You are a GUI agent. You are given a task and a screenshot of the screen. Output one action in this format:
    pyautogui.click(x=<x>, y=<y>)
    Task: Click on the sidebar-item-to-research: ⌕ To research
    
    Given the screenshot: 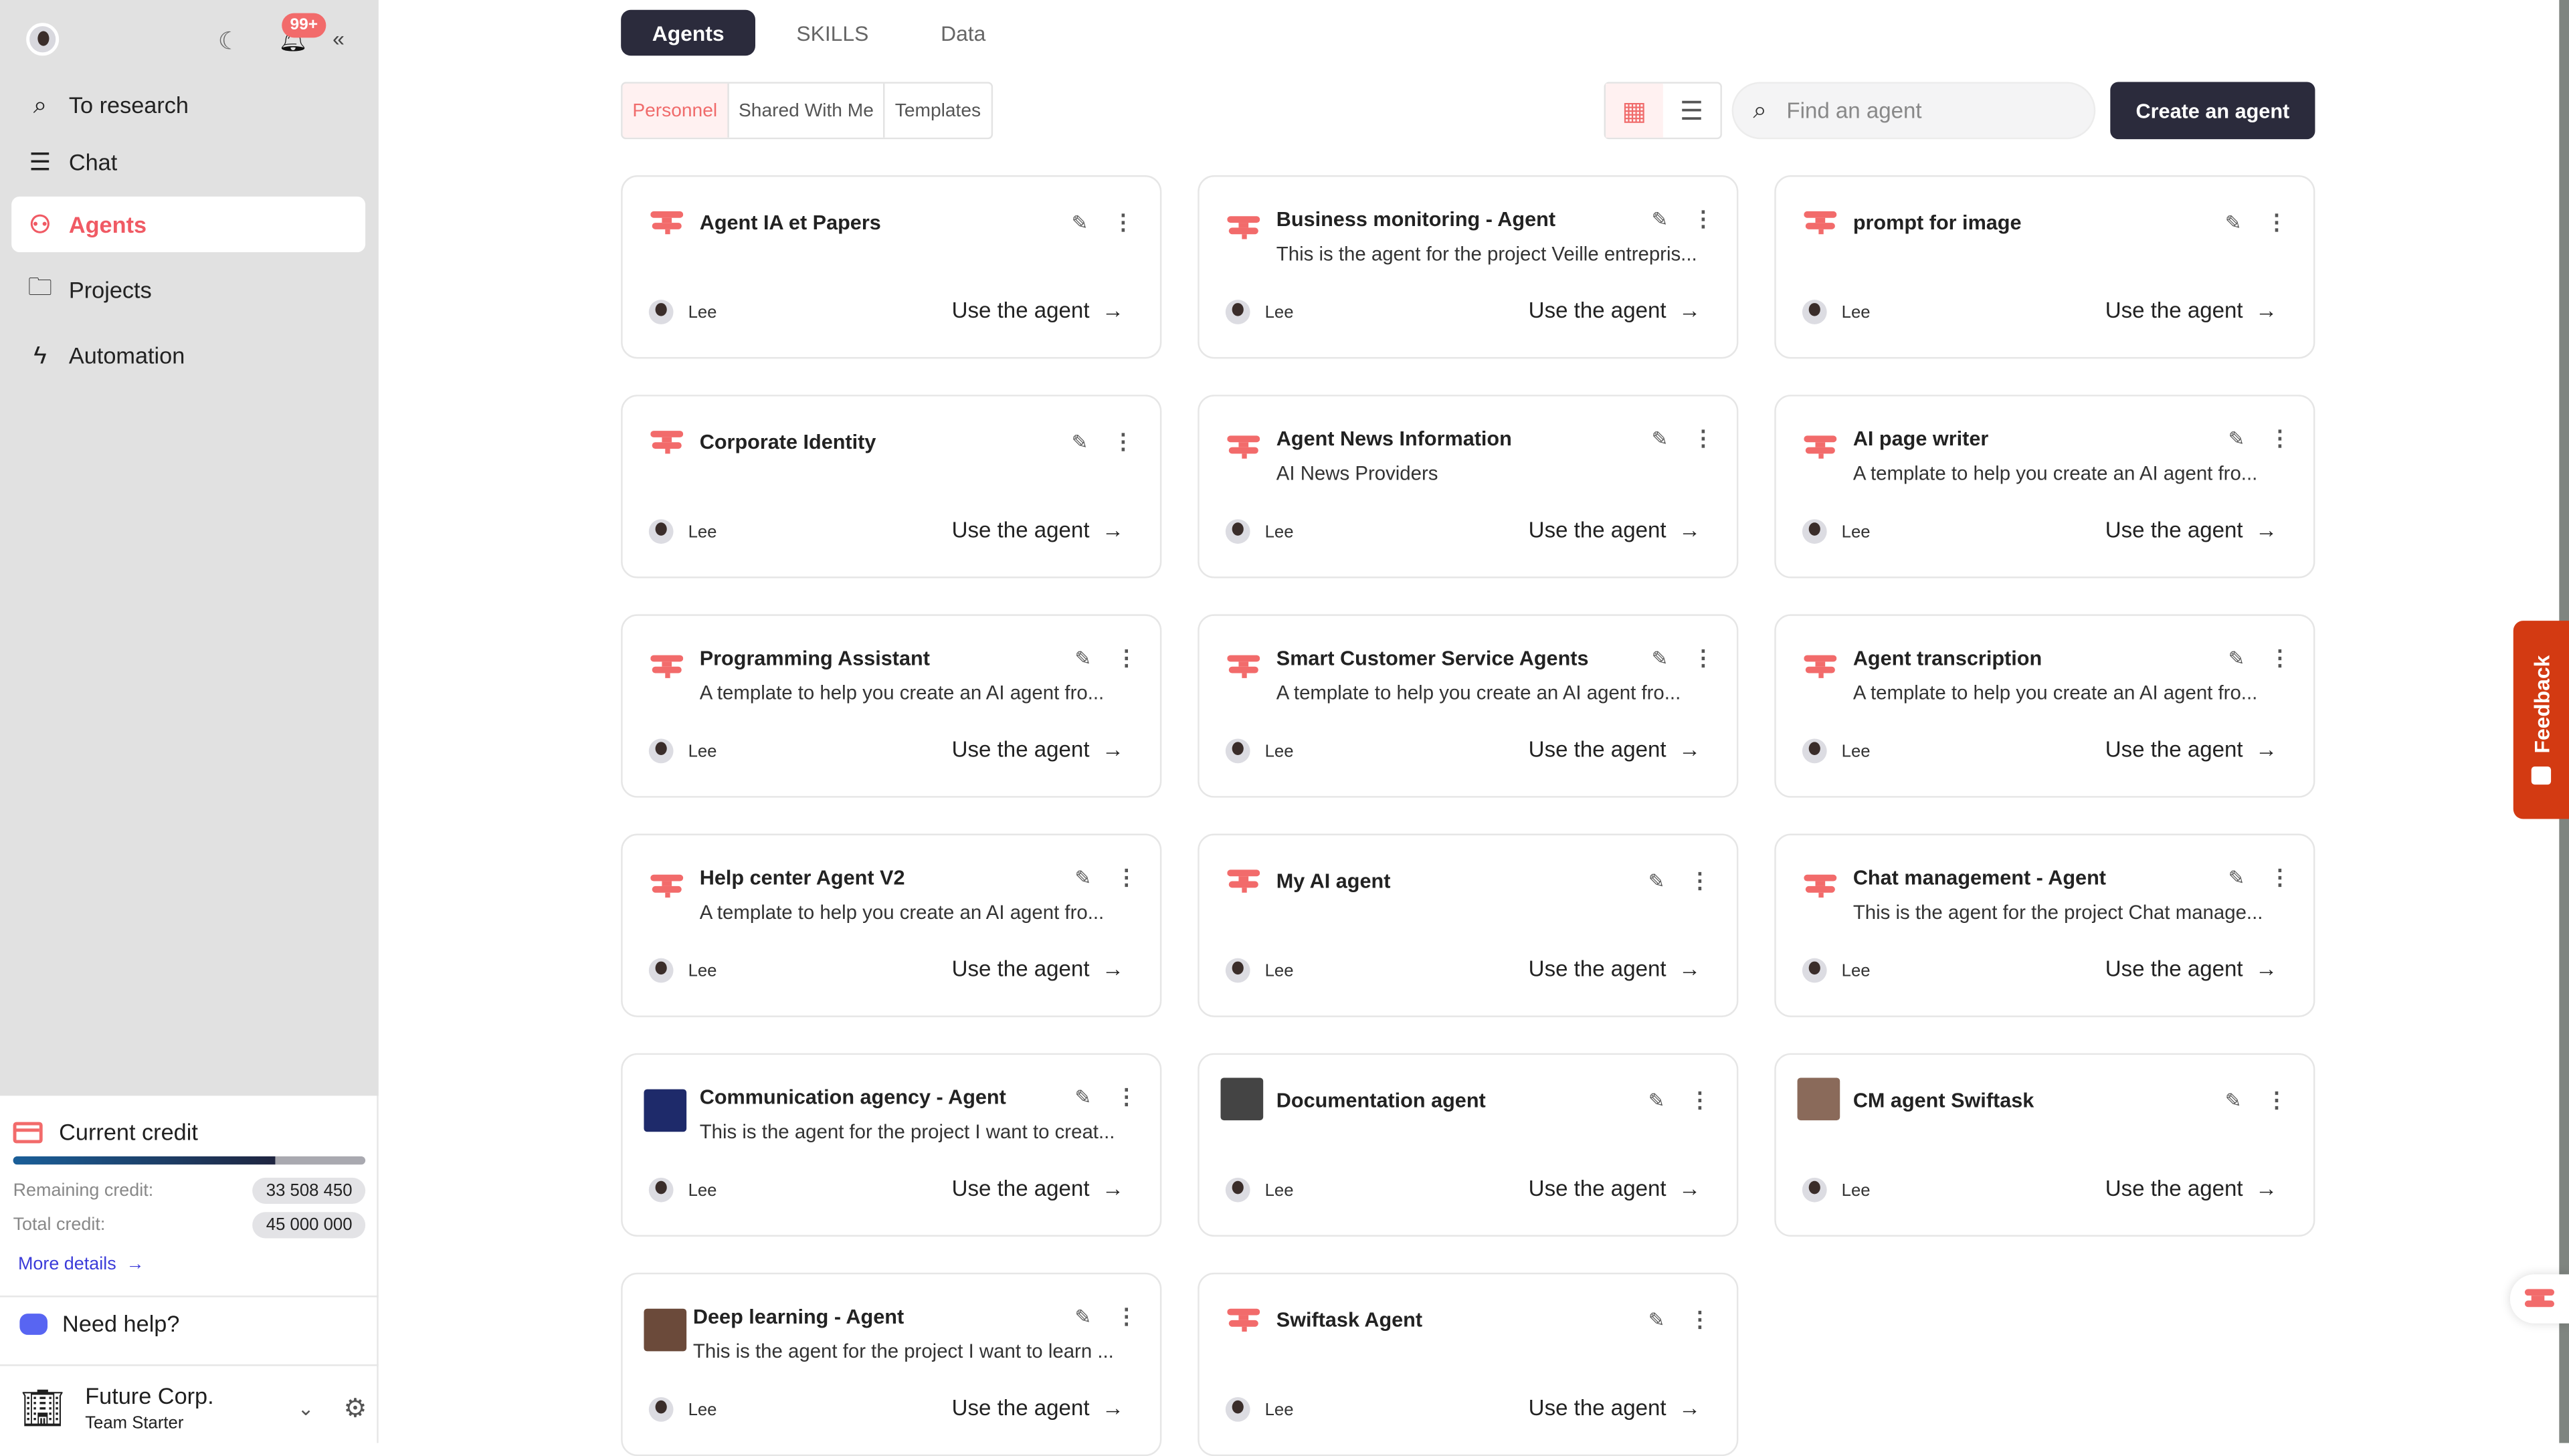 What is the action you would take?
    pyautogui.click(x=188, y=104)
    